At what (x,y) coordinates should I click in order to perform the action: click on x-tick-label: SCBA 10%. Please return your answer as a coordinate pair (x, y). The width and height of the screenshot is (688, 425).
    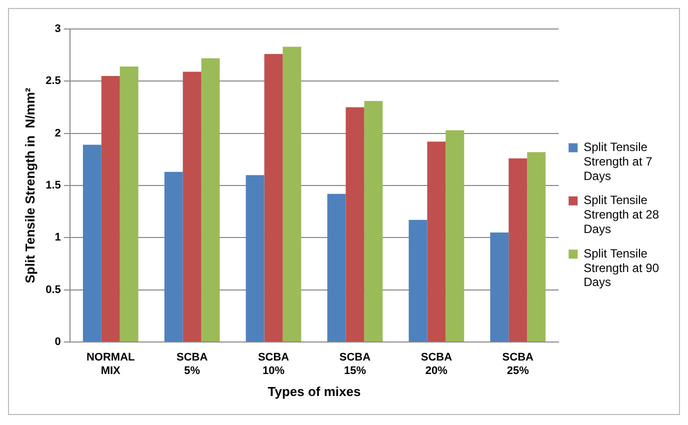
    Looking at the image, I should click on (274, 364).